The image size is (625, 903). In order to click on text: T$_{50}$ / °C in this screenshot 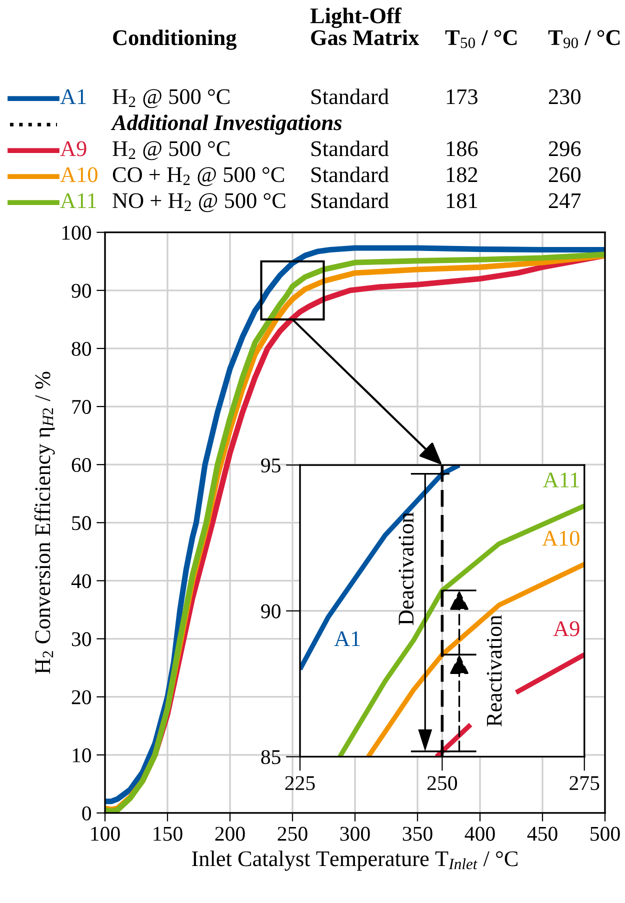, I will do `click(481, 39)`.